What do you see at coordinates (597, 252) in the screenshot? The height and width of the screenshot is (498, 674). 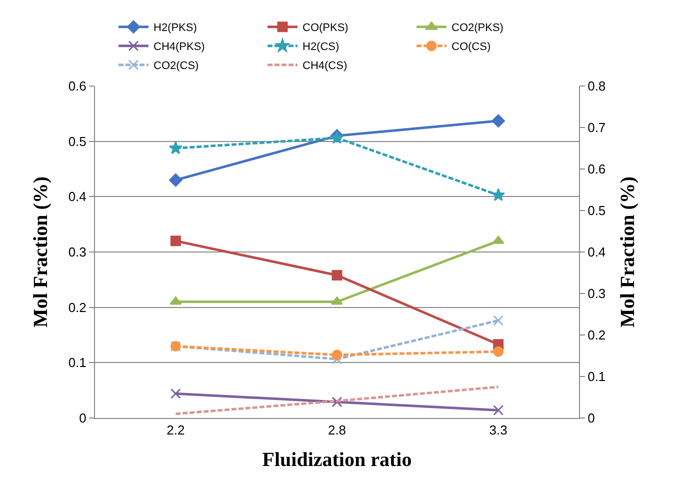 I see `y2-tick-label: 0.4` at bounding box center [597, 252].